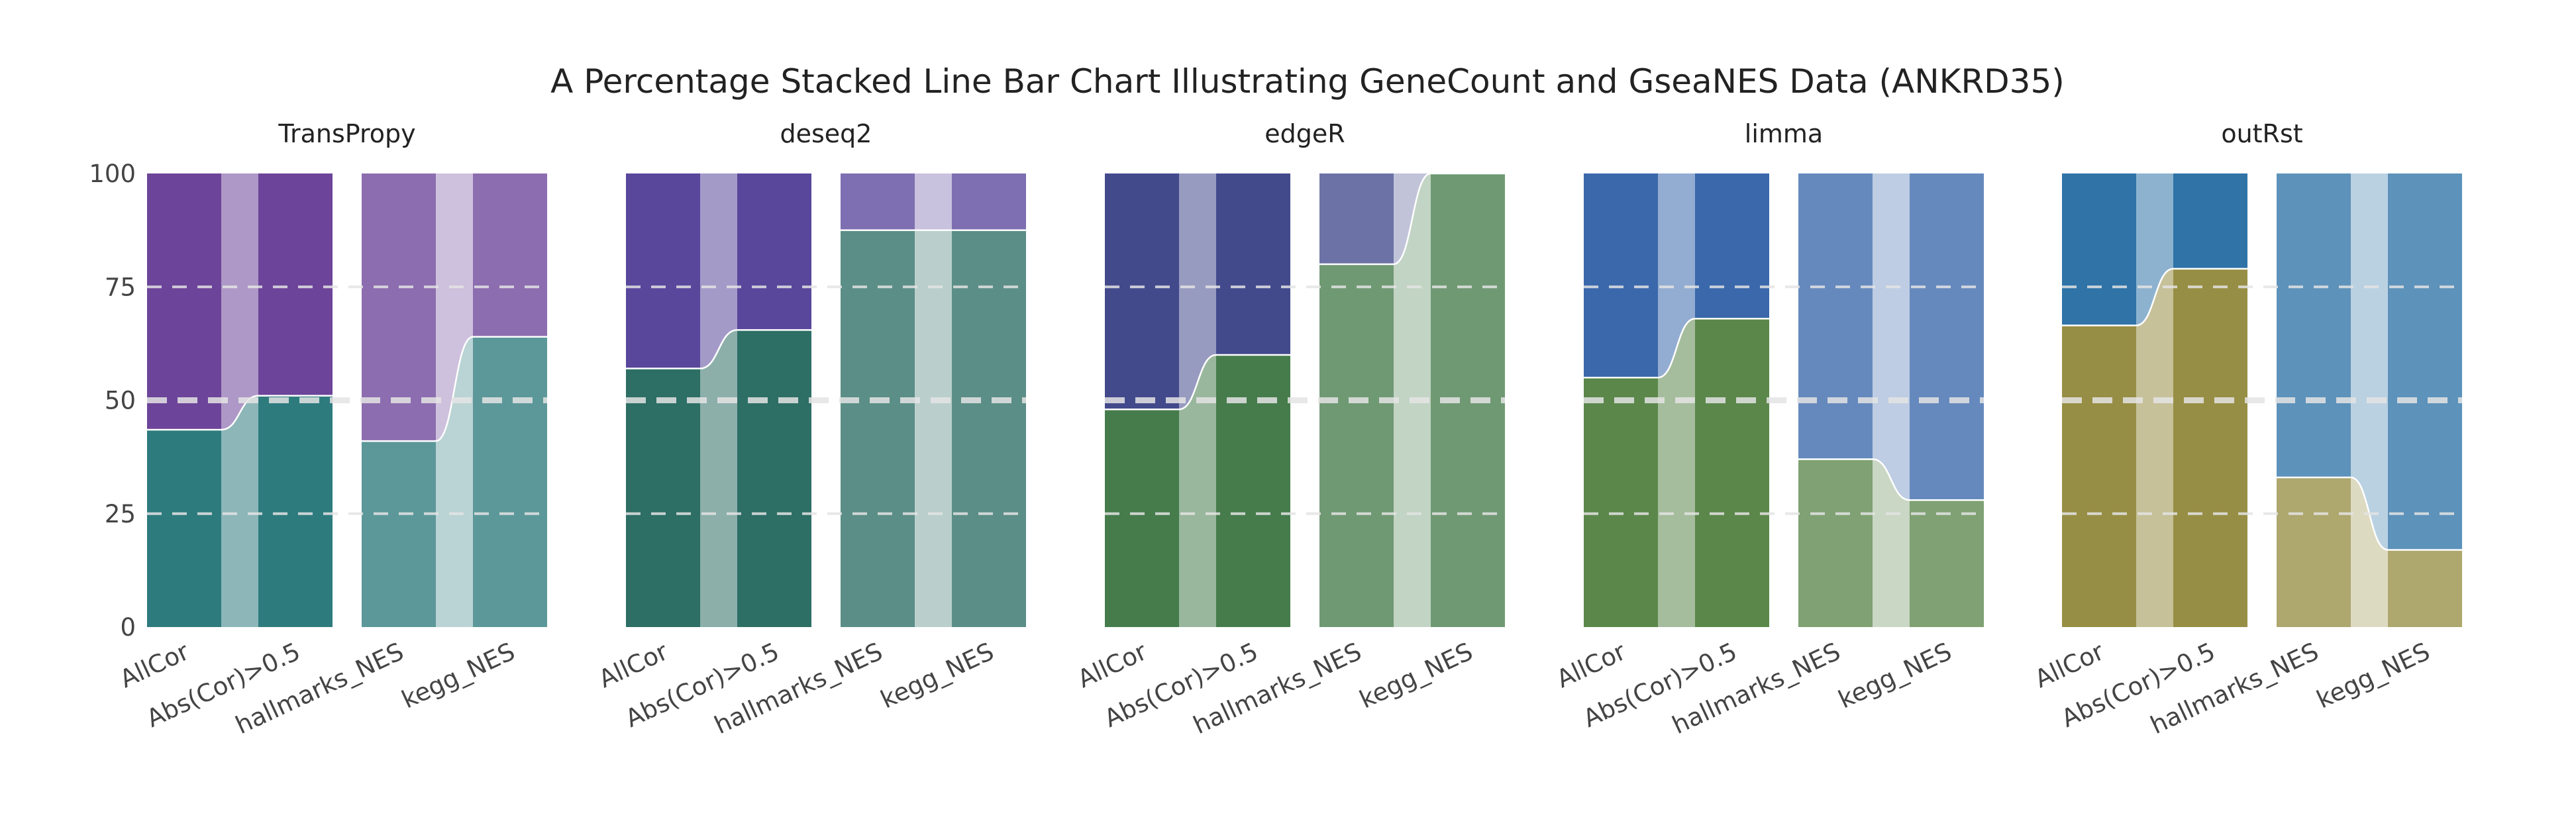  I want to click on y-tick-label: 0, so click(128, 627).